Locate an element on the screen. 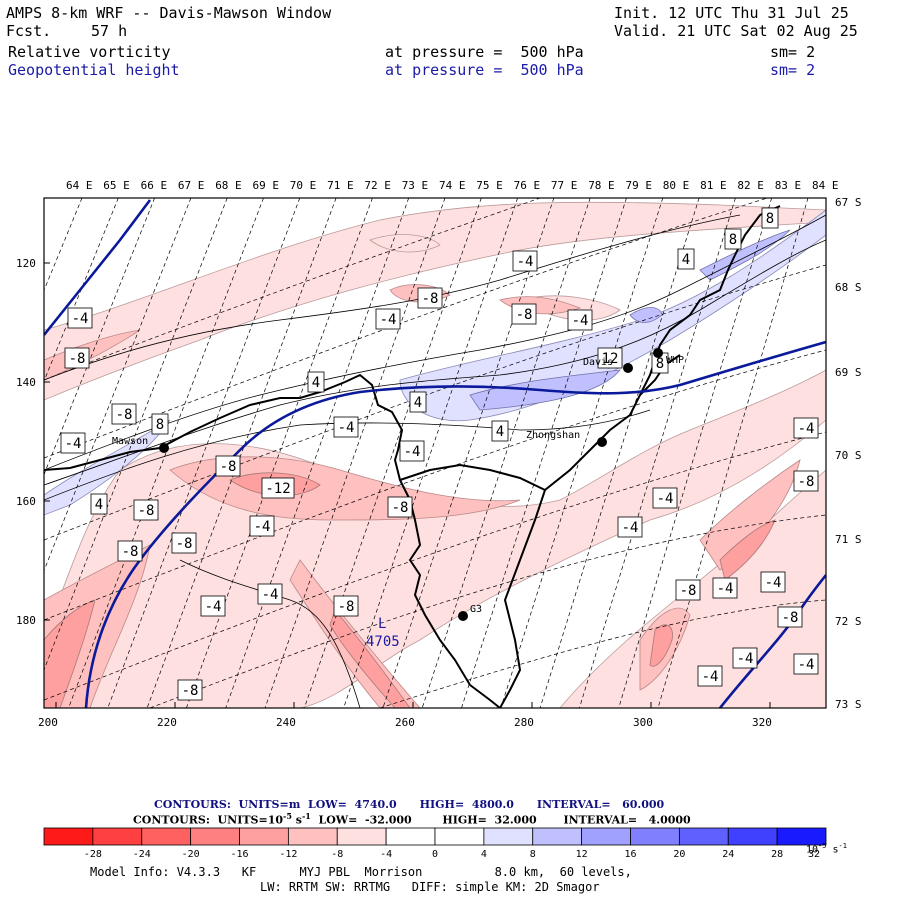  colorbar-label: 0 is located at coordinates (435, 854).